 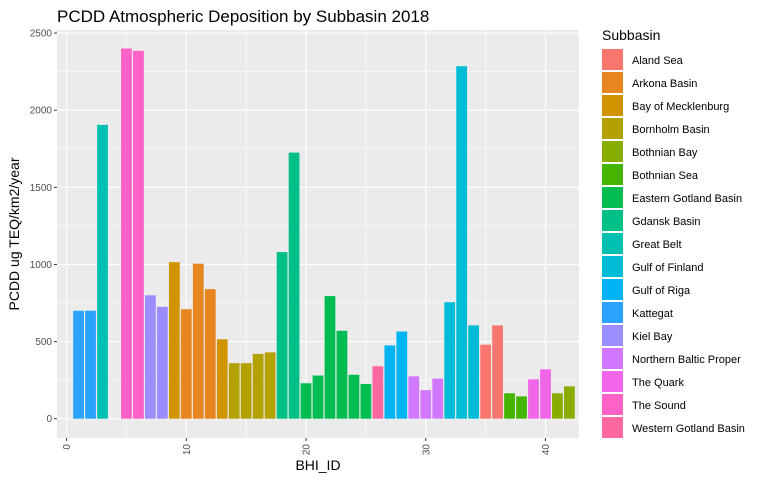 What do you see at coordinates (666, 222) in the screenshot?
I see `legend-label: Gdansk Basin` at bounding box center [666, 222].